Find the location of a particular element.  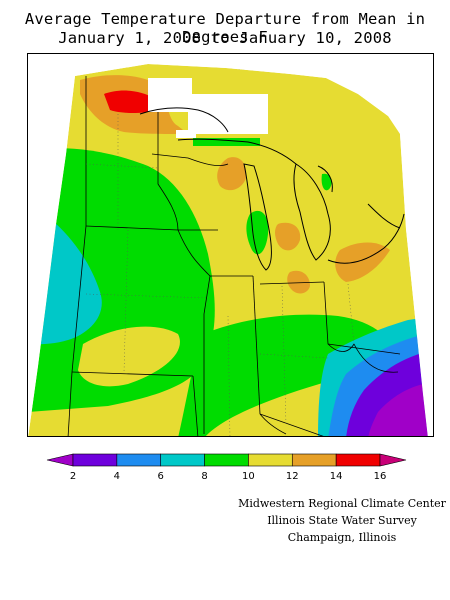

credit-organization: Midwestern Regional Climate Center is located at coordinates (342, 503).